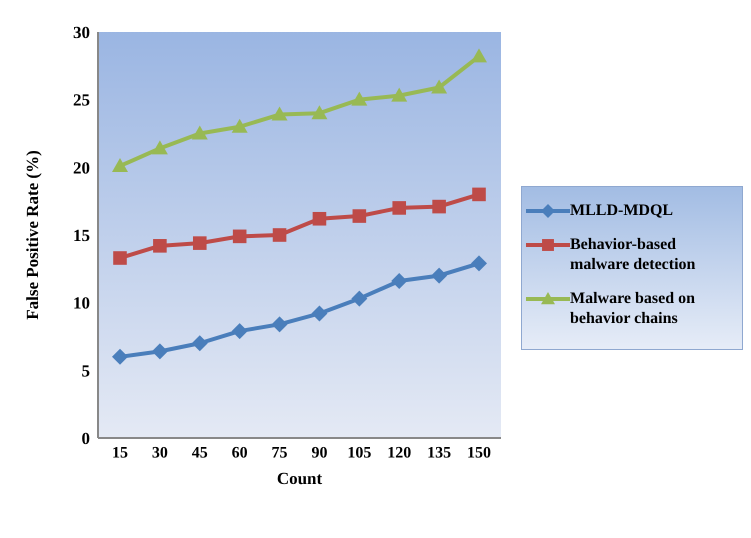 This screenshot has width=751, height=538. What do you see at coordinates (86, 438) in the screenshot?
I see `y-tick-label: 0` at bounding box center [86, 438].